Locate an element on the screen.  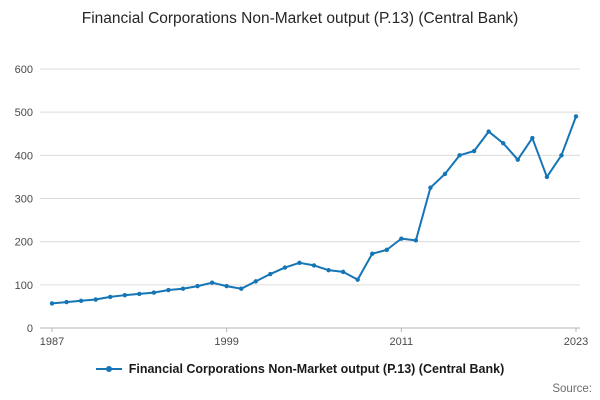
legend-icon-dot is located at coordinates (108, 369).